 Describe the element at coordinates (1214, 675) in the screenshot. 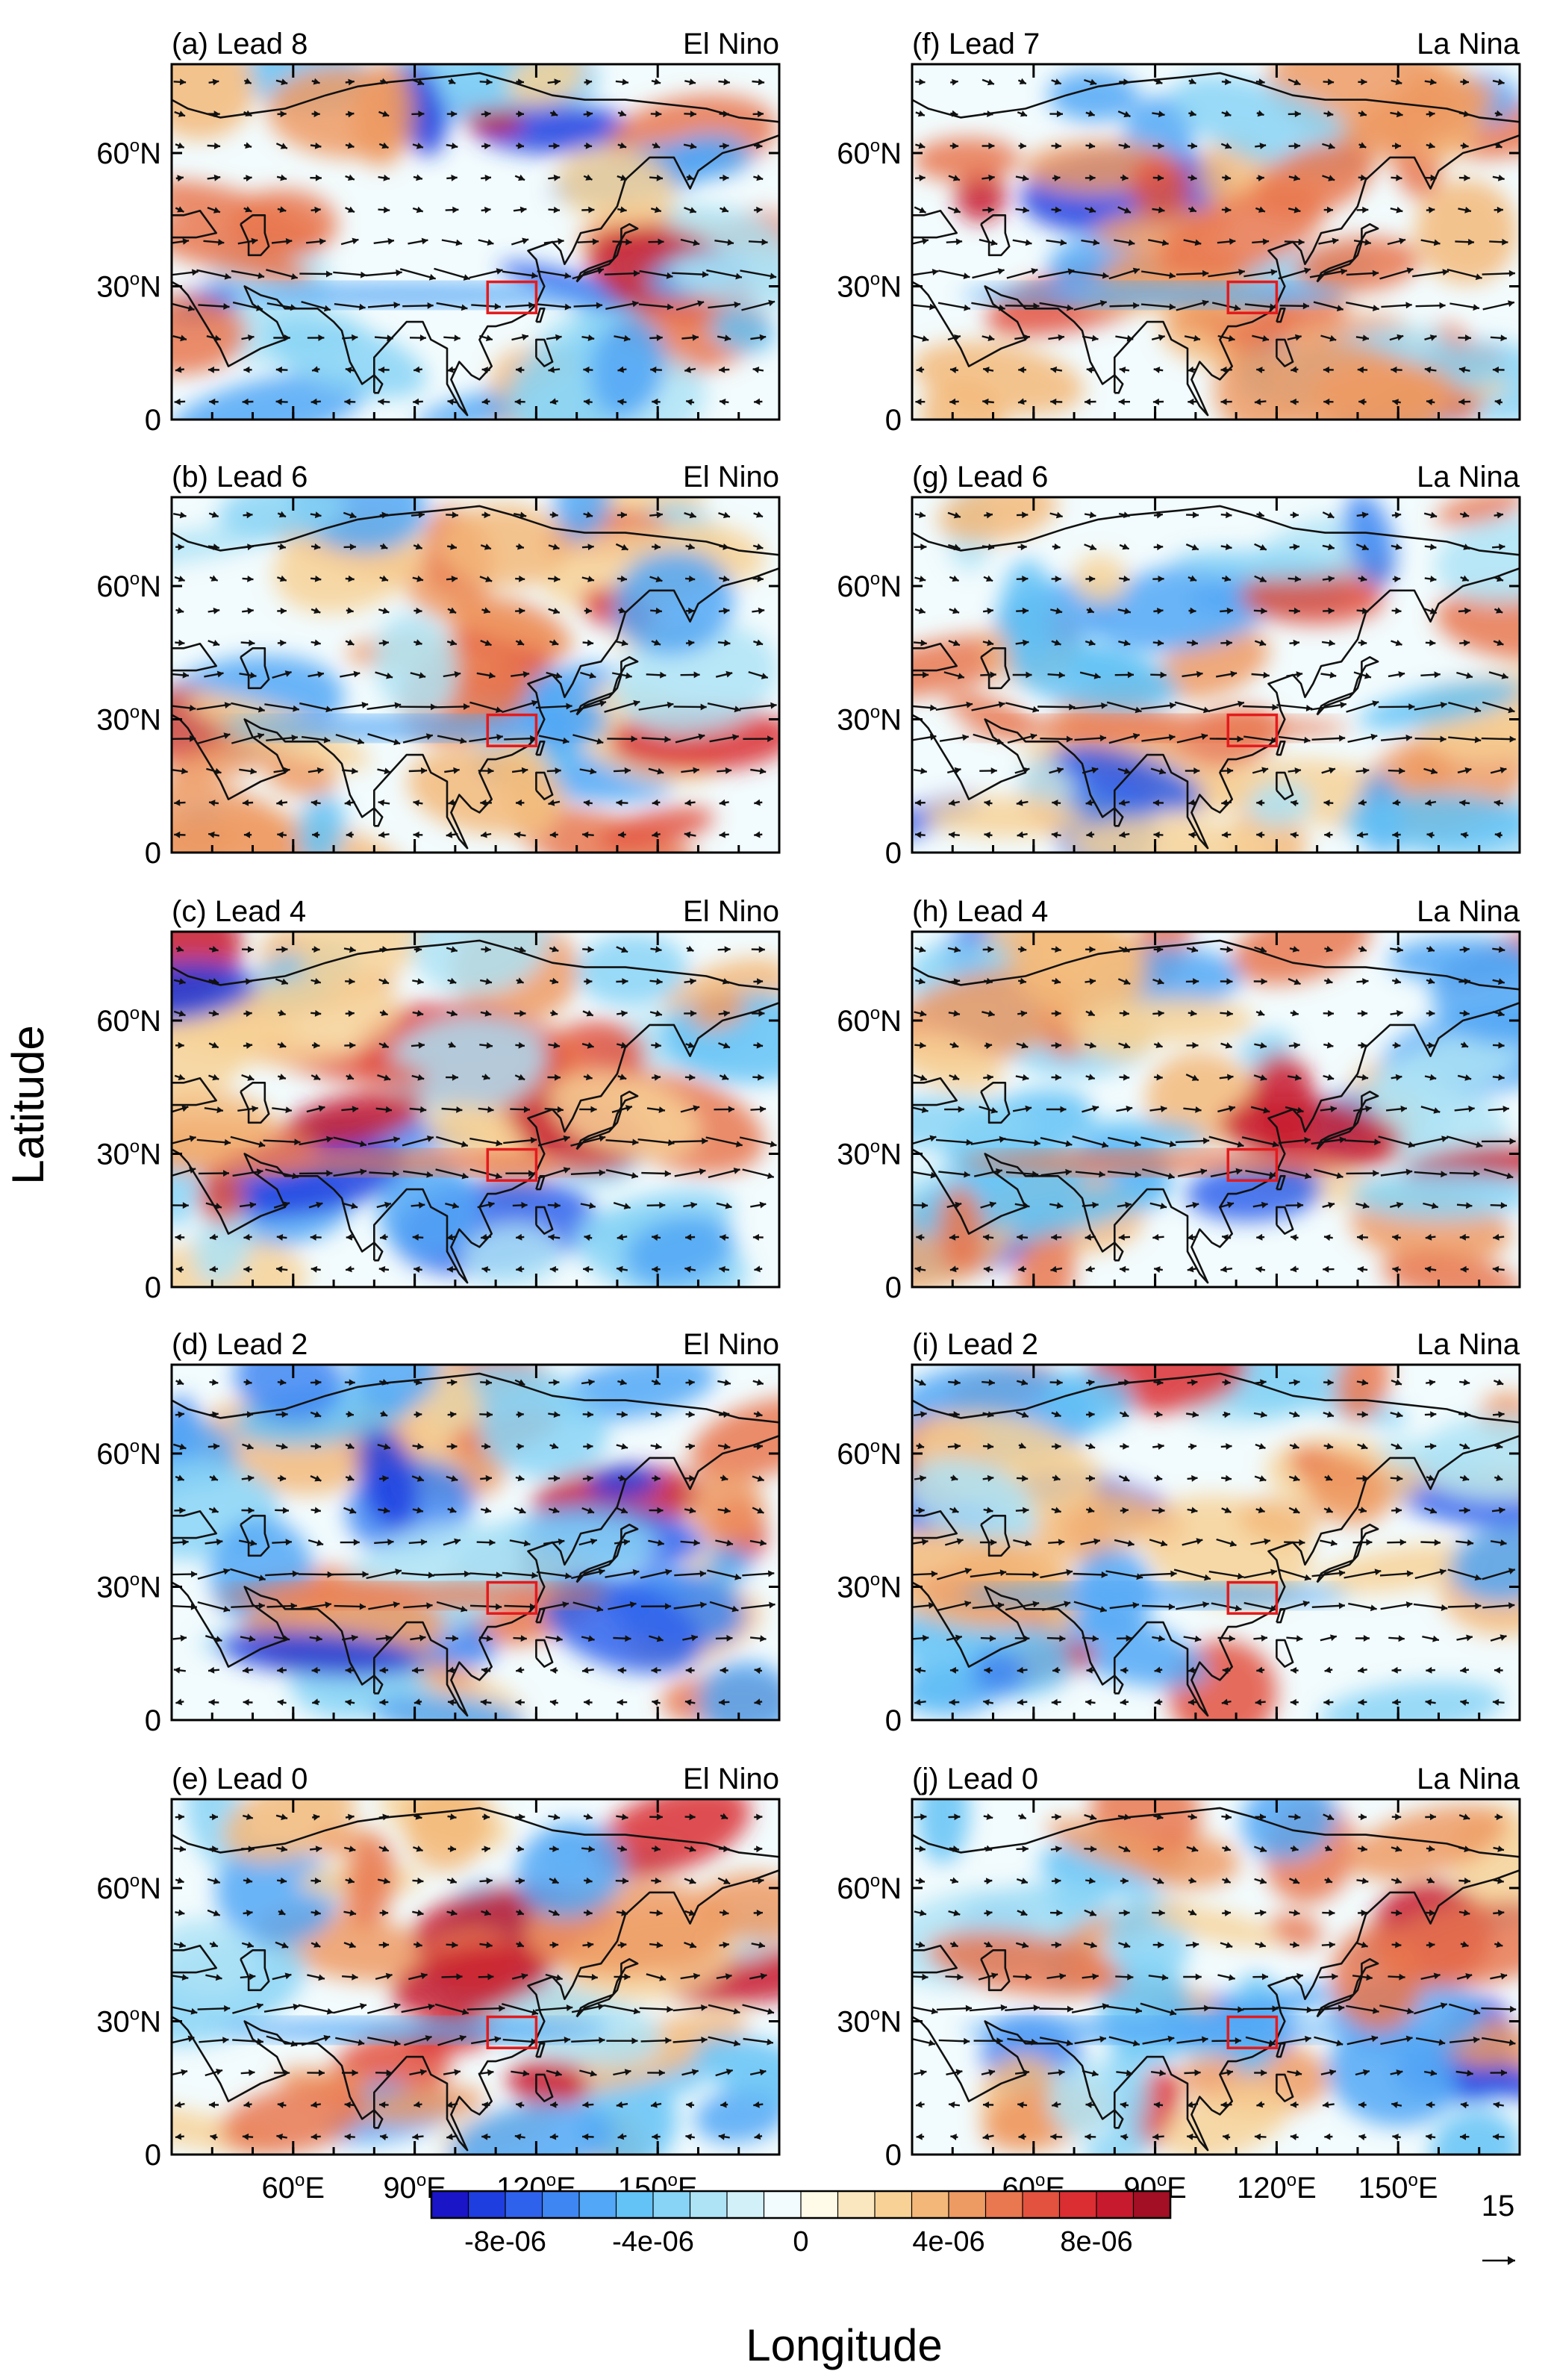

I see `wind-vectors` at that location.